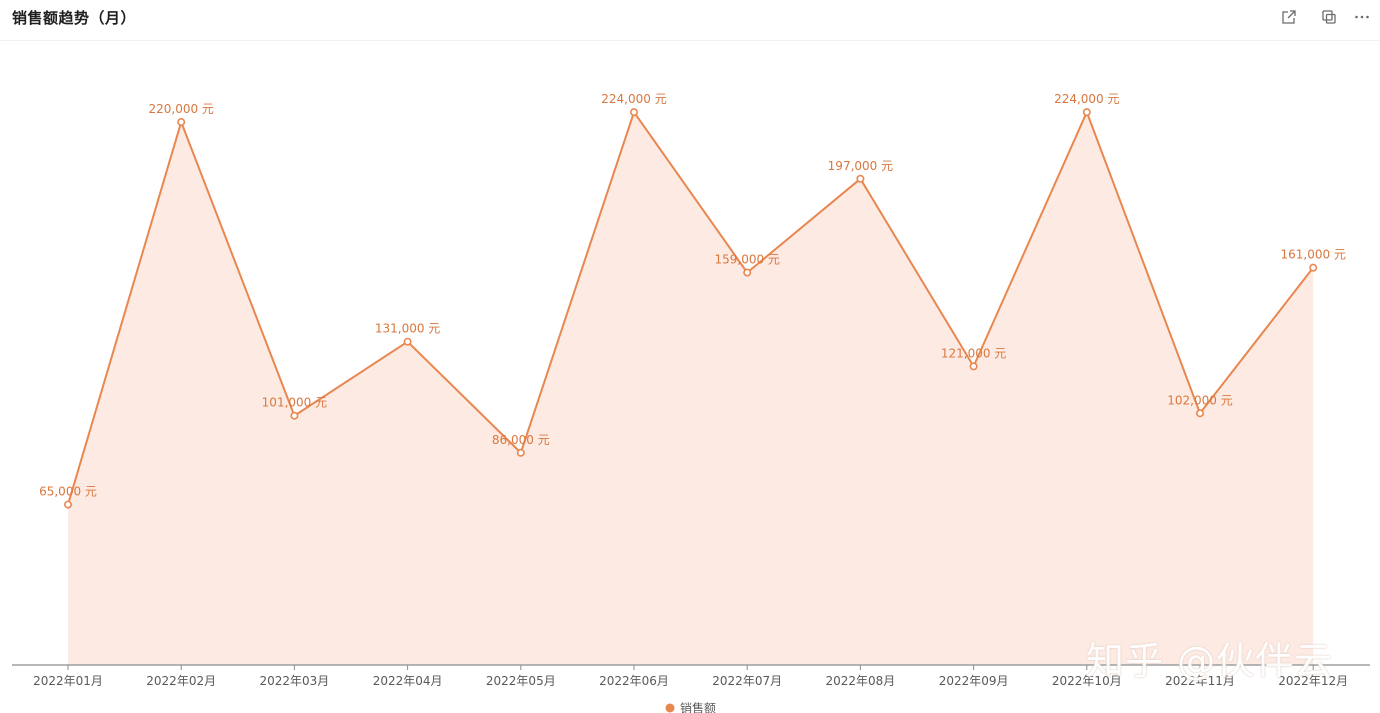 Image resolution: width=1380 pixels, height=713 pixels. Describe the element at coordinates (1200, 681) in the screenshot. I see `x-tick-label: 2022年11月` at that location.